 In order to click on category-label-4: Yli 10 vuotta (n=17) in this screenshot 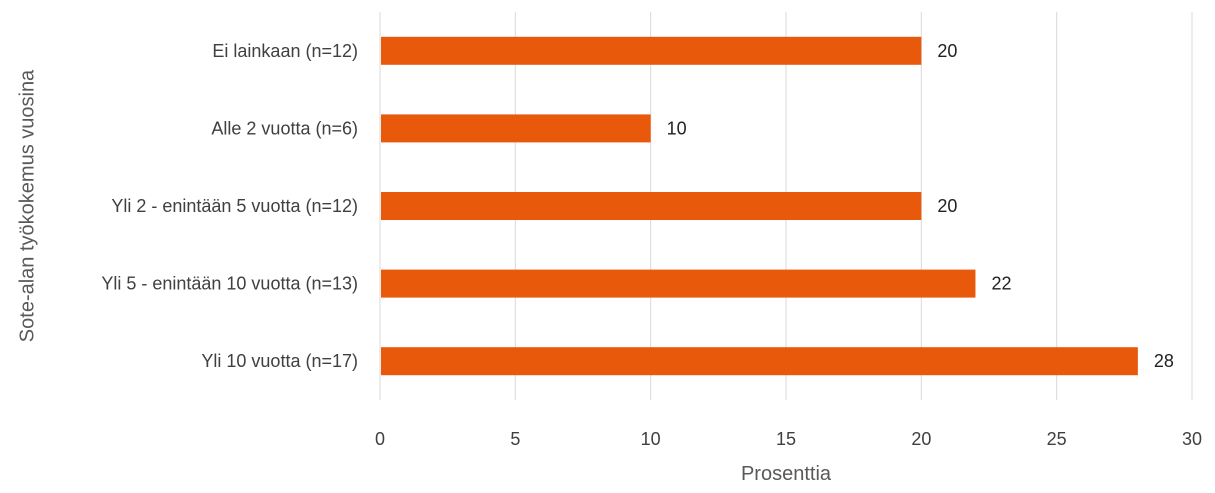, I will do `click(279, 361)`.